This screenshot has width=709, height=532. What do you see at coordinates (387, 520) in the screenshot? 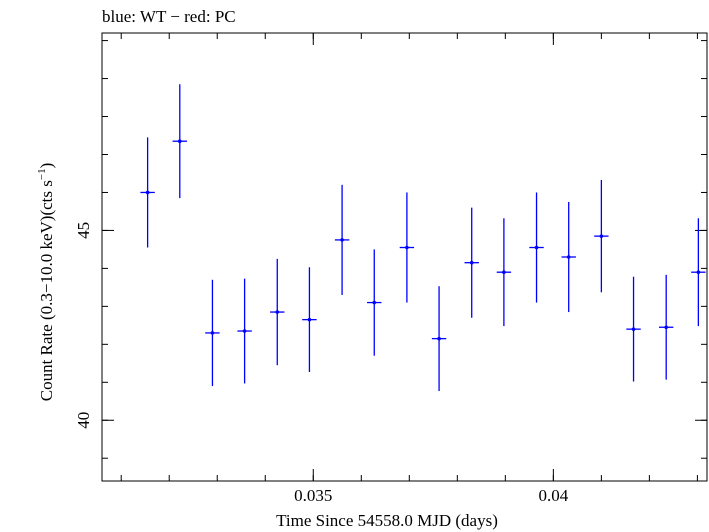
I see `x-axis-label: Time Since 54558.0 MJD (days)` at bounding box center [387, 520].